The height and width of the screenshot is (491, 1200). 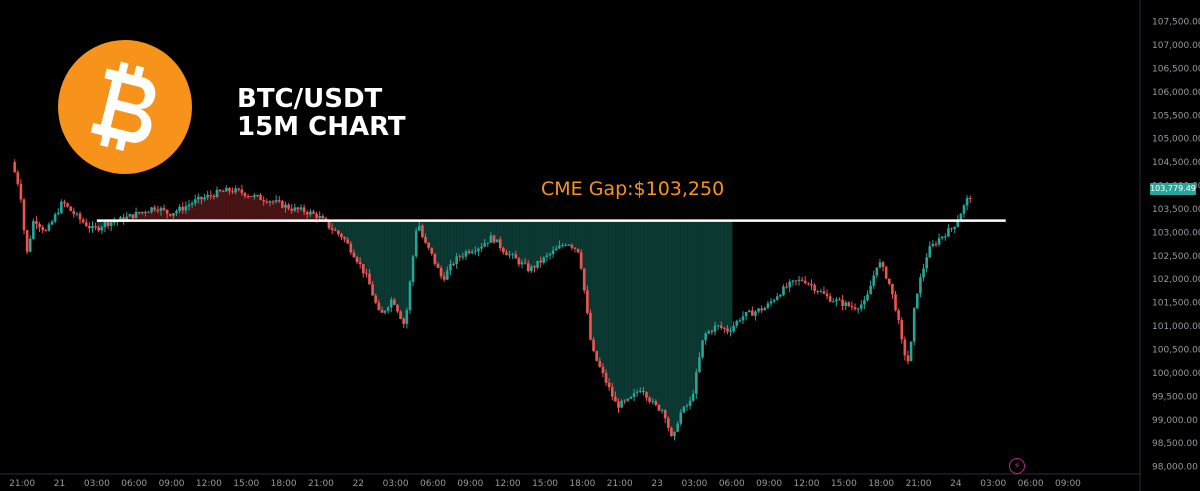 What do you see at coordinates (97, 484) in the screenshot?
I see `x-tick-label: 03:00` at bounding box center [97, 484].